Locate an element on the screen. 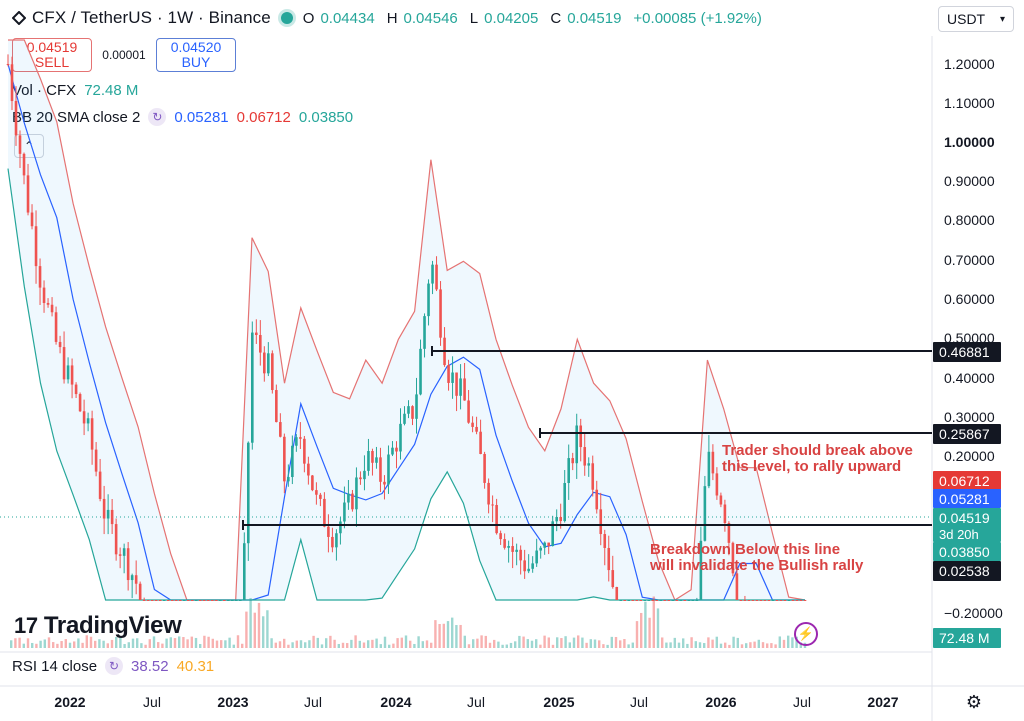 The image size is (1024, 721). symbol-logo-icon is located at coordinates (19, 18).